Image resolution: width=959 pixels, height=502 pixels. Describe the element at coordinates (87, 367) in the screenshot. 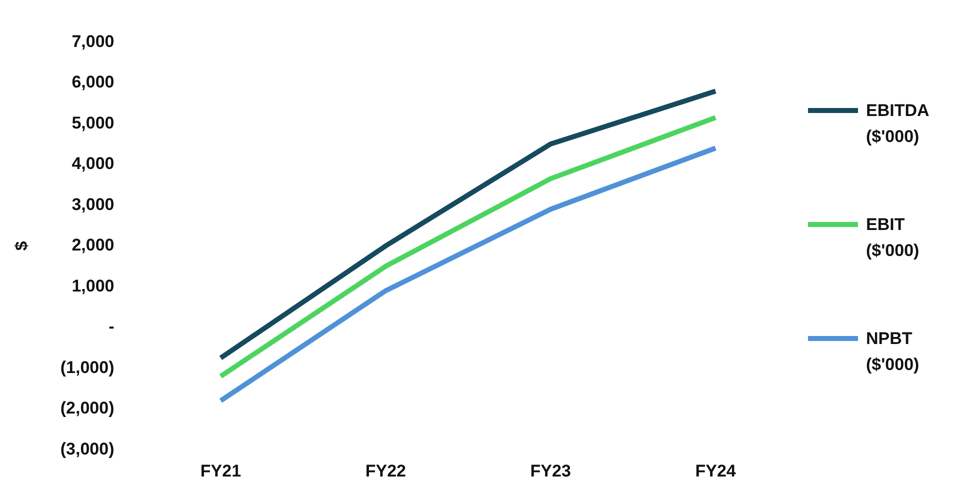

I see `y-tick-label: (1,000)` at that location.